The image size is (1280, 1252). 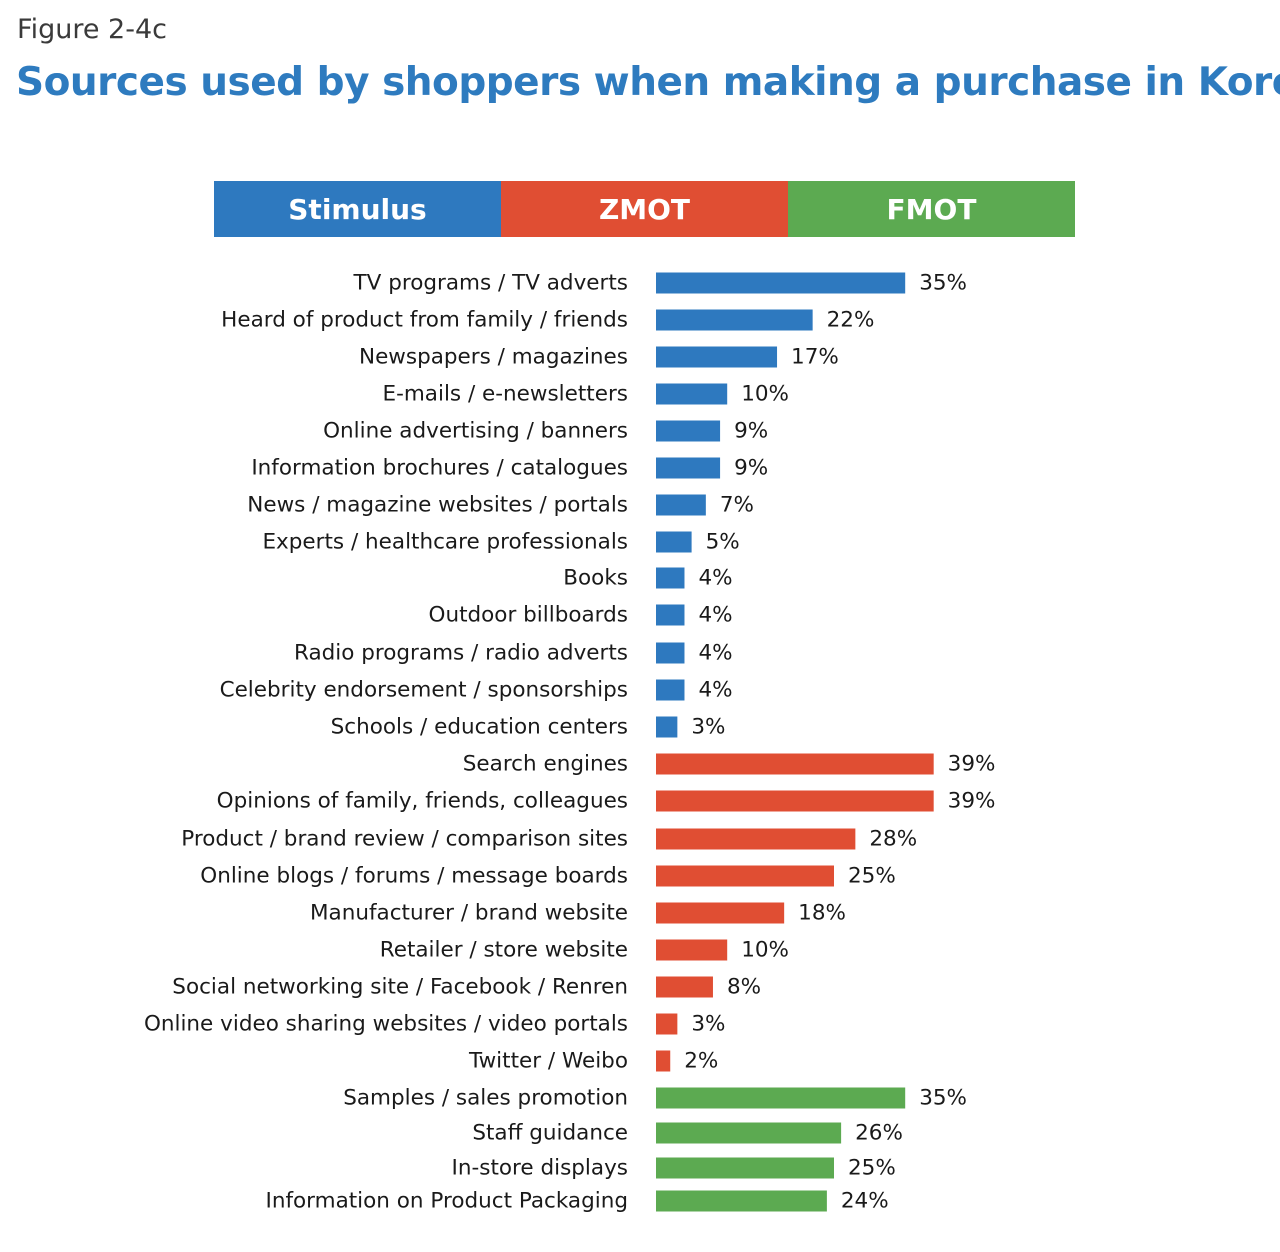 What do you see at coordinates (550, 1133) in the screenshot?
I see `category-label: Staff guidance` at bounding box center [550, 1133].